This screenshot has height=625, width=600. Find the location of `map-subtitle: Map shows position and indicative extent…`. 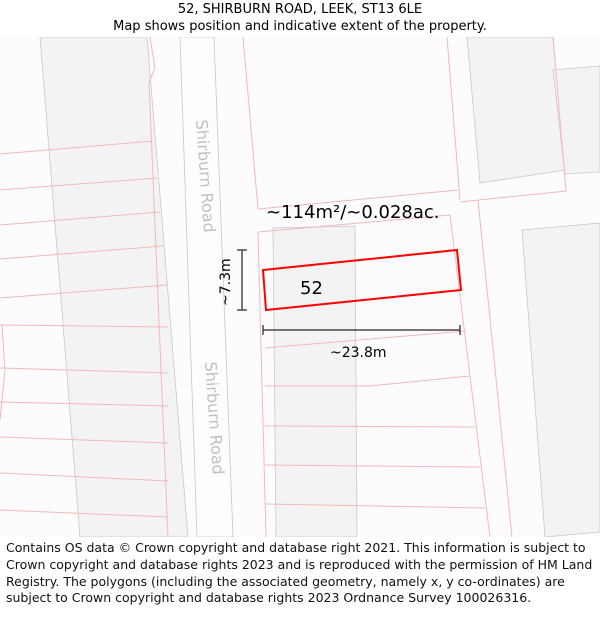

map-subtitle: Map shows position and indicative extent… is located at coordinates (300, 26).